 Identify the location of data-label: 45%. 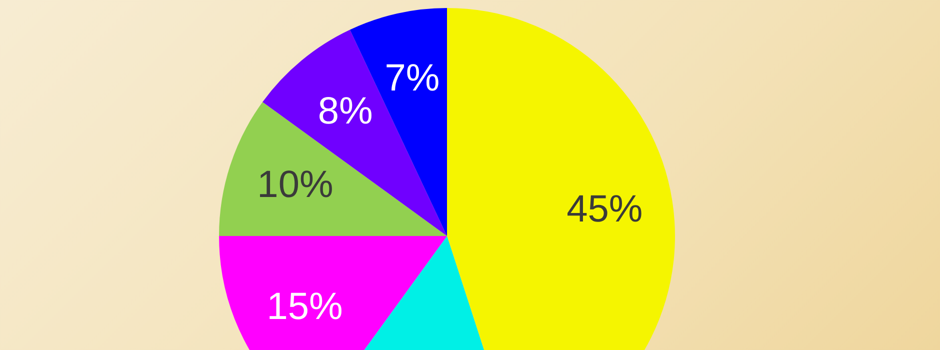
(604, 209).